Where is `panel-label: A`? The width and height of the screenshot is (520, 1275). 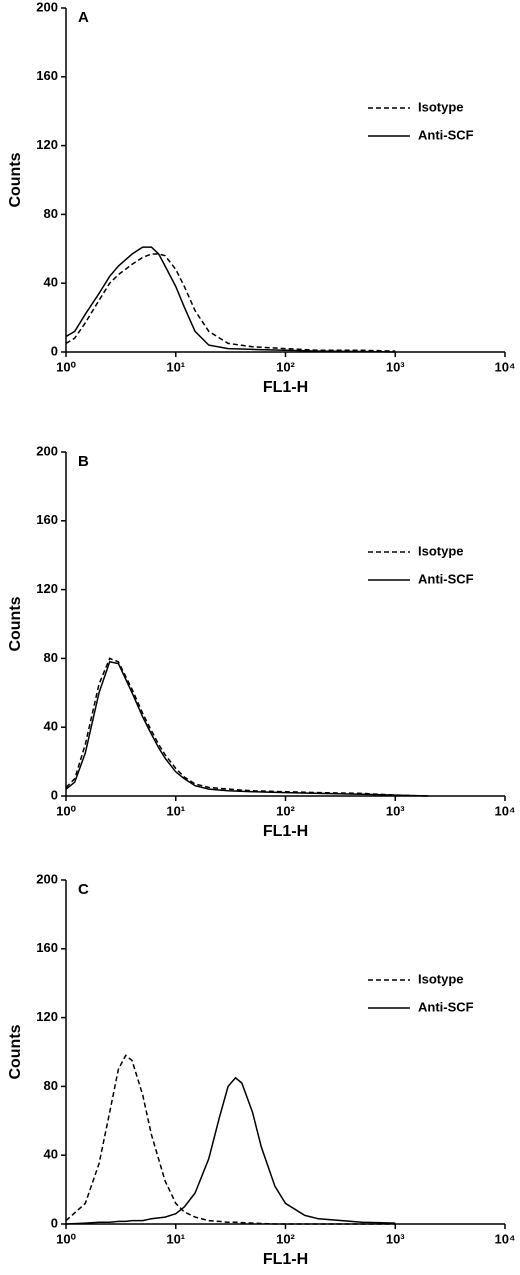
panel-label: A is located at coordinates (83, 17).